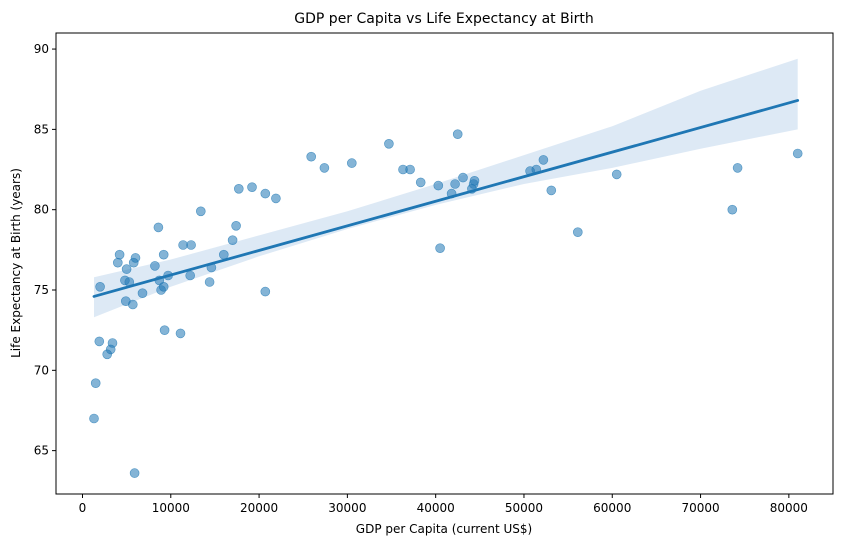 This screenshot has width=841, height=547. Describe the element at coordinates (45, 250) in the screenshot. I see `y-axis-ticks: 65 70 75 80 85 90` at that location.